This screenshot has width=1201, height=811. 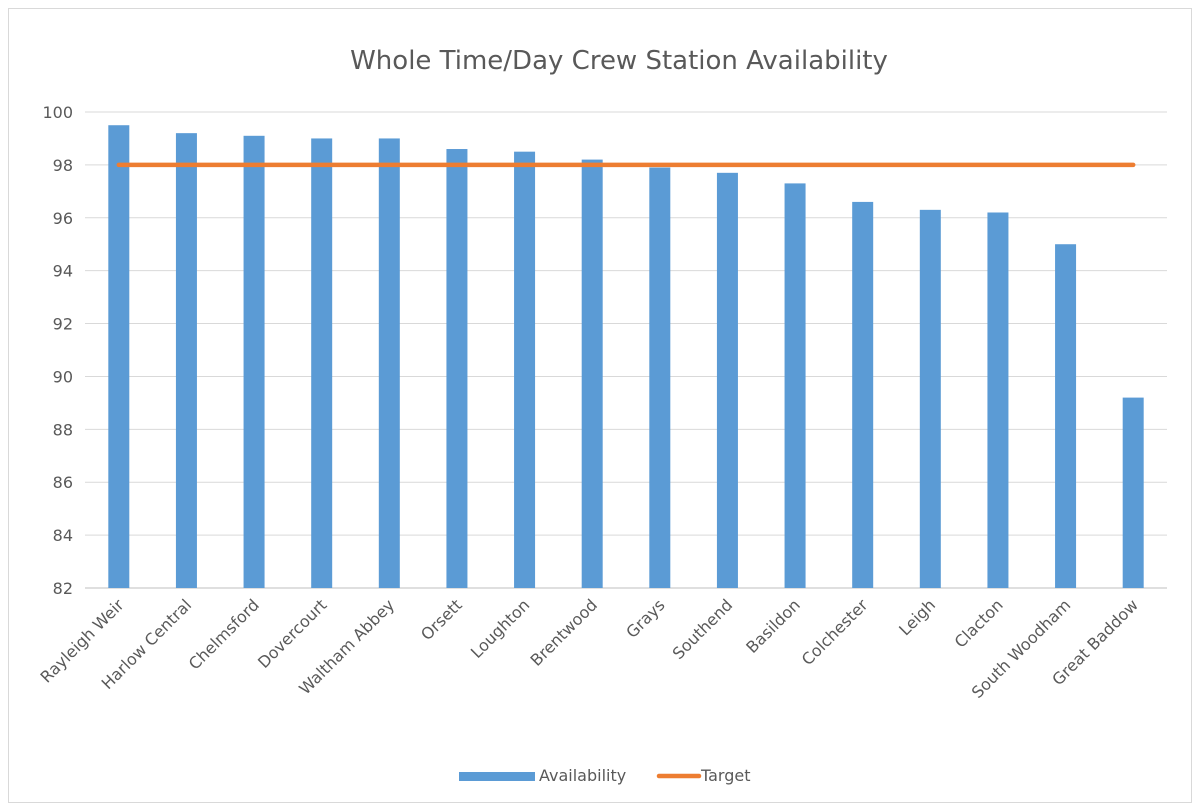 What do you see at coordinates (930, 398) in the screenshot?
I see `bar-leigh` at bounding box center [930, 398].